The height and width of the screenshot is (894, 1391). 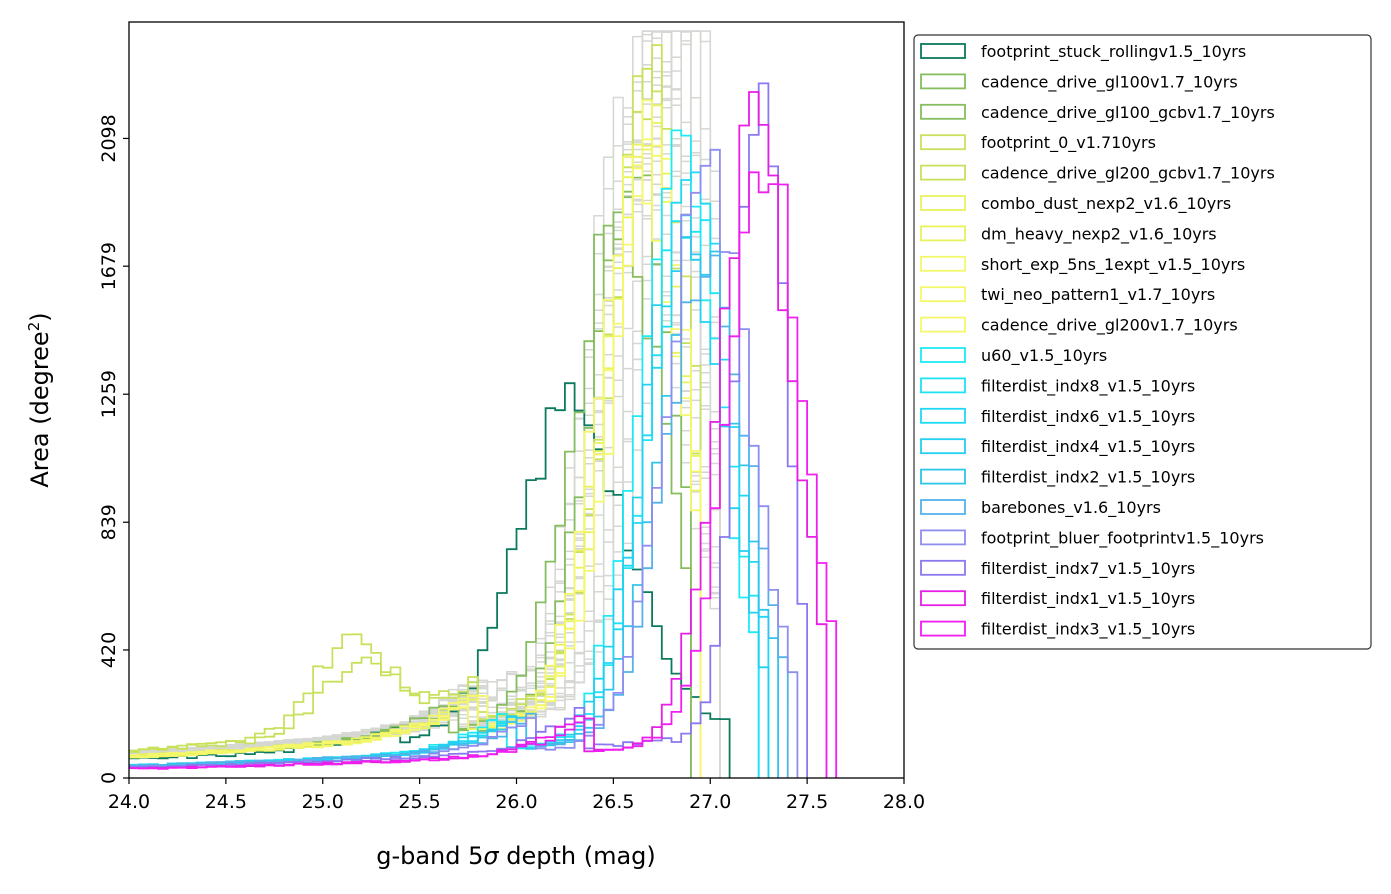 I want to click on x-tick-label: 26.0, so click(x=516, y=802).